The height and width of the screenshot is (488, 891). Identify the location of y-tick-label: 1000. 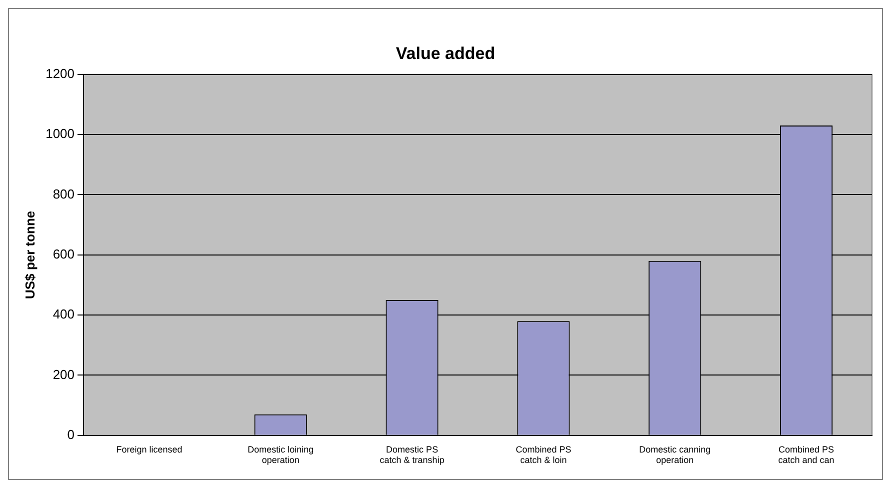
(60, 134).